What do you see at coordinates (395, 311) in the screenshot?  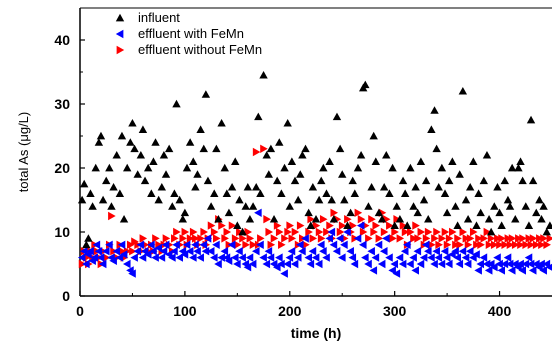 I see `x-tick-label: 300` at bounding box center [395, 311].